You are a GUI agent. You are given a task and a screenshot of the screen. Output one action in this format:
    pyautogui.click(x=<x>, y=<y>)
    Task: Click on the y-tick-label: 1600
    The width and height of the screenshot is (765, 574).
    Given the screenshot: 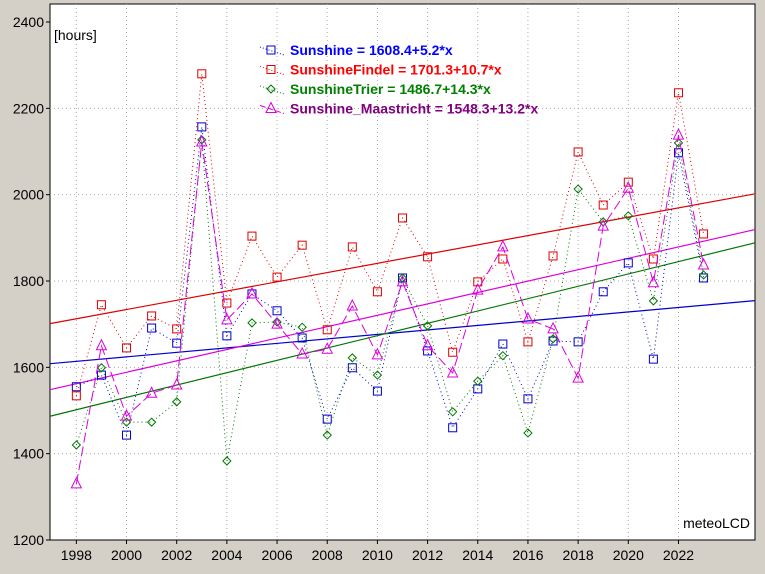 What is the action you would take?
    pyautogui.click(x=28, y=367)
    